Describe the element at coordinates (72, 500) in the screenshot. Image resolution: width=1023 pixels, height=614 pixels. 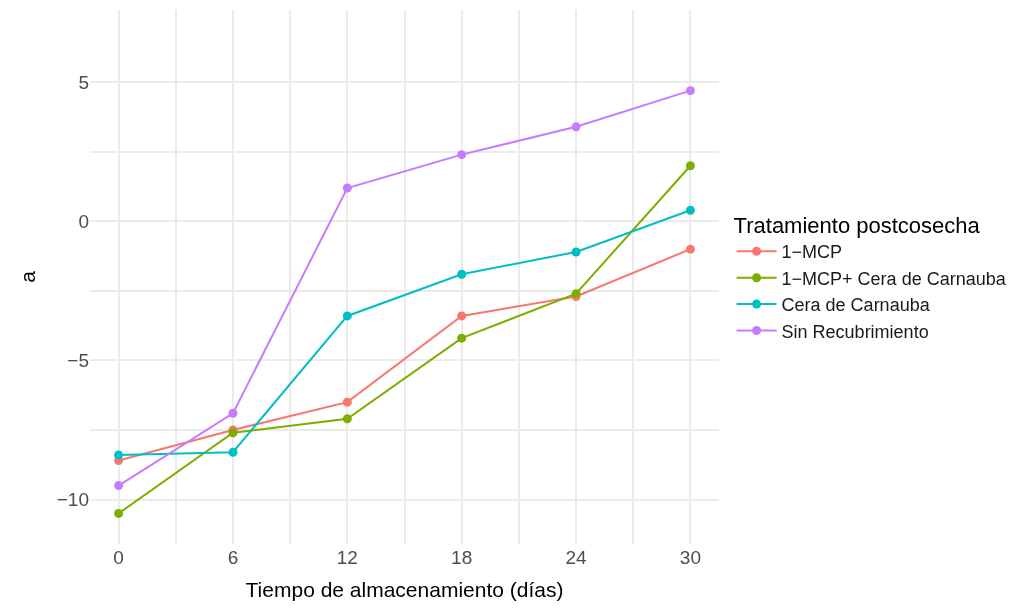
I see `y-tick-label: −10` at that location.